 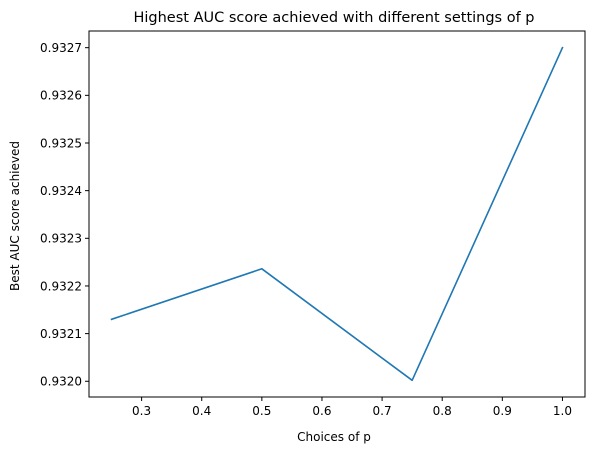 What do you see at coordinates (61, 143) in the screenshot?
I see `y-tick-label: 0.9325` at bounding box center [61, 143].